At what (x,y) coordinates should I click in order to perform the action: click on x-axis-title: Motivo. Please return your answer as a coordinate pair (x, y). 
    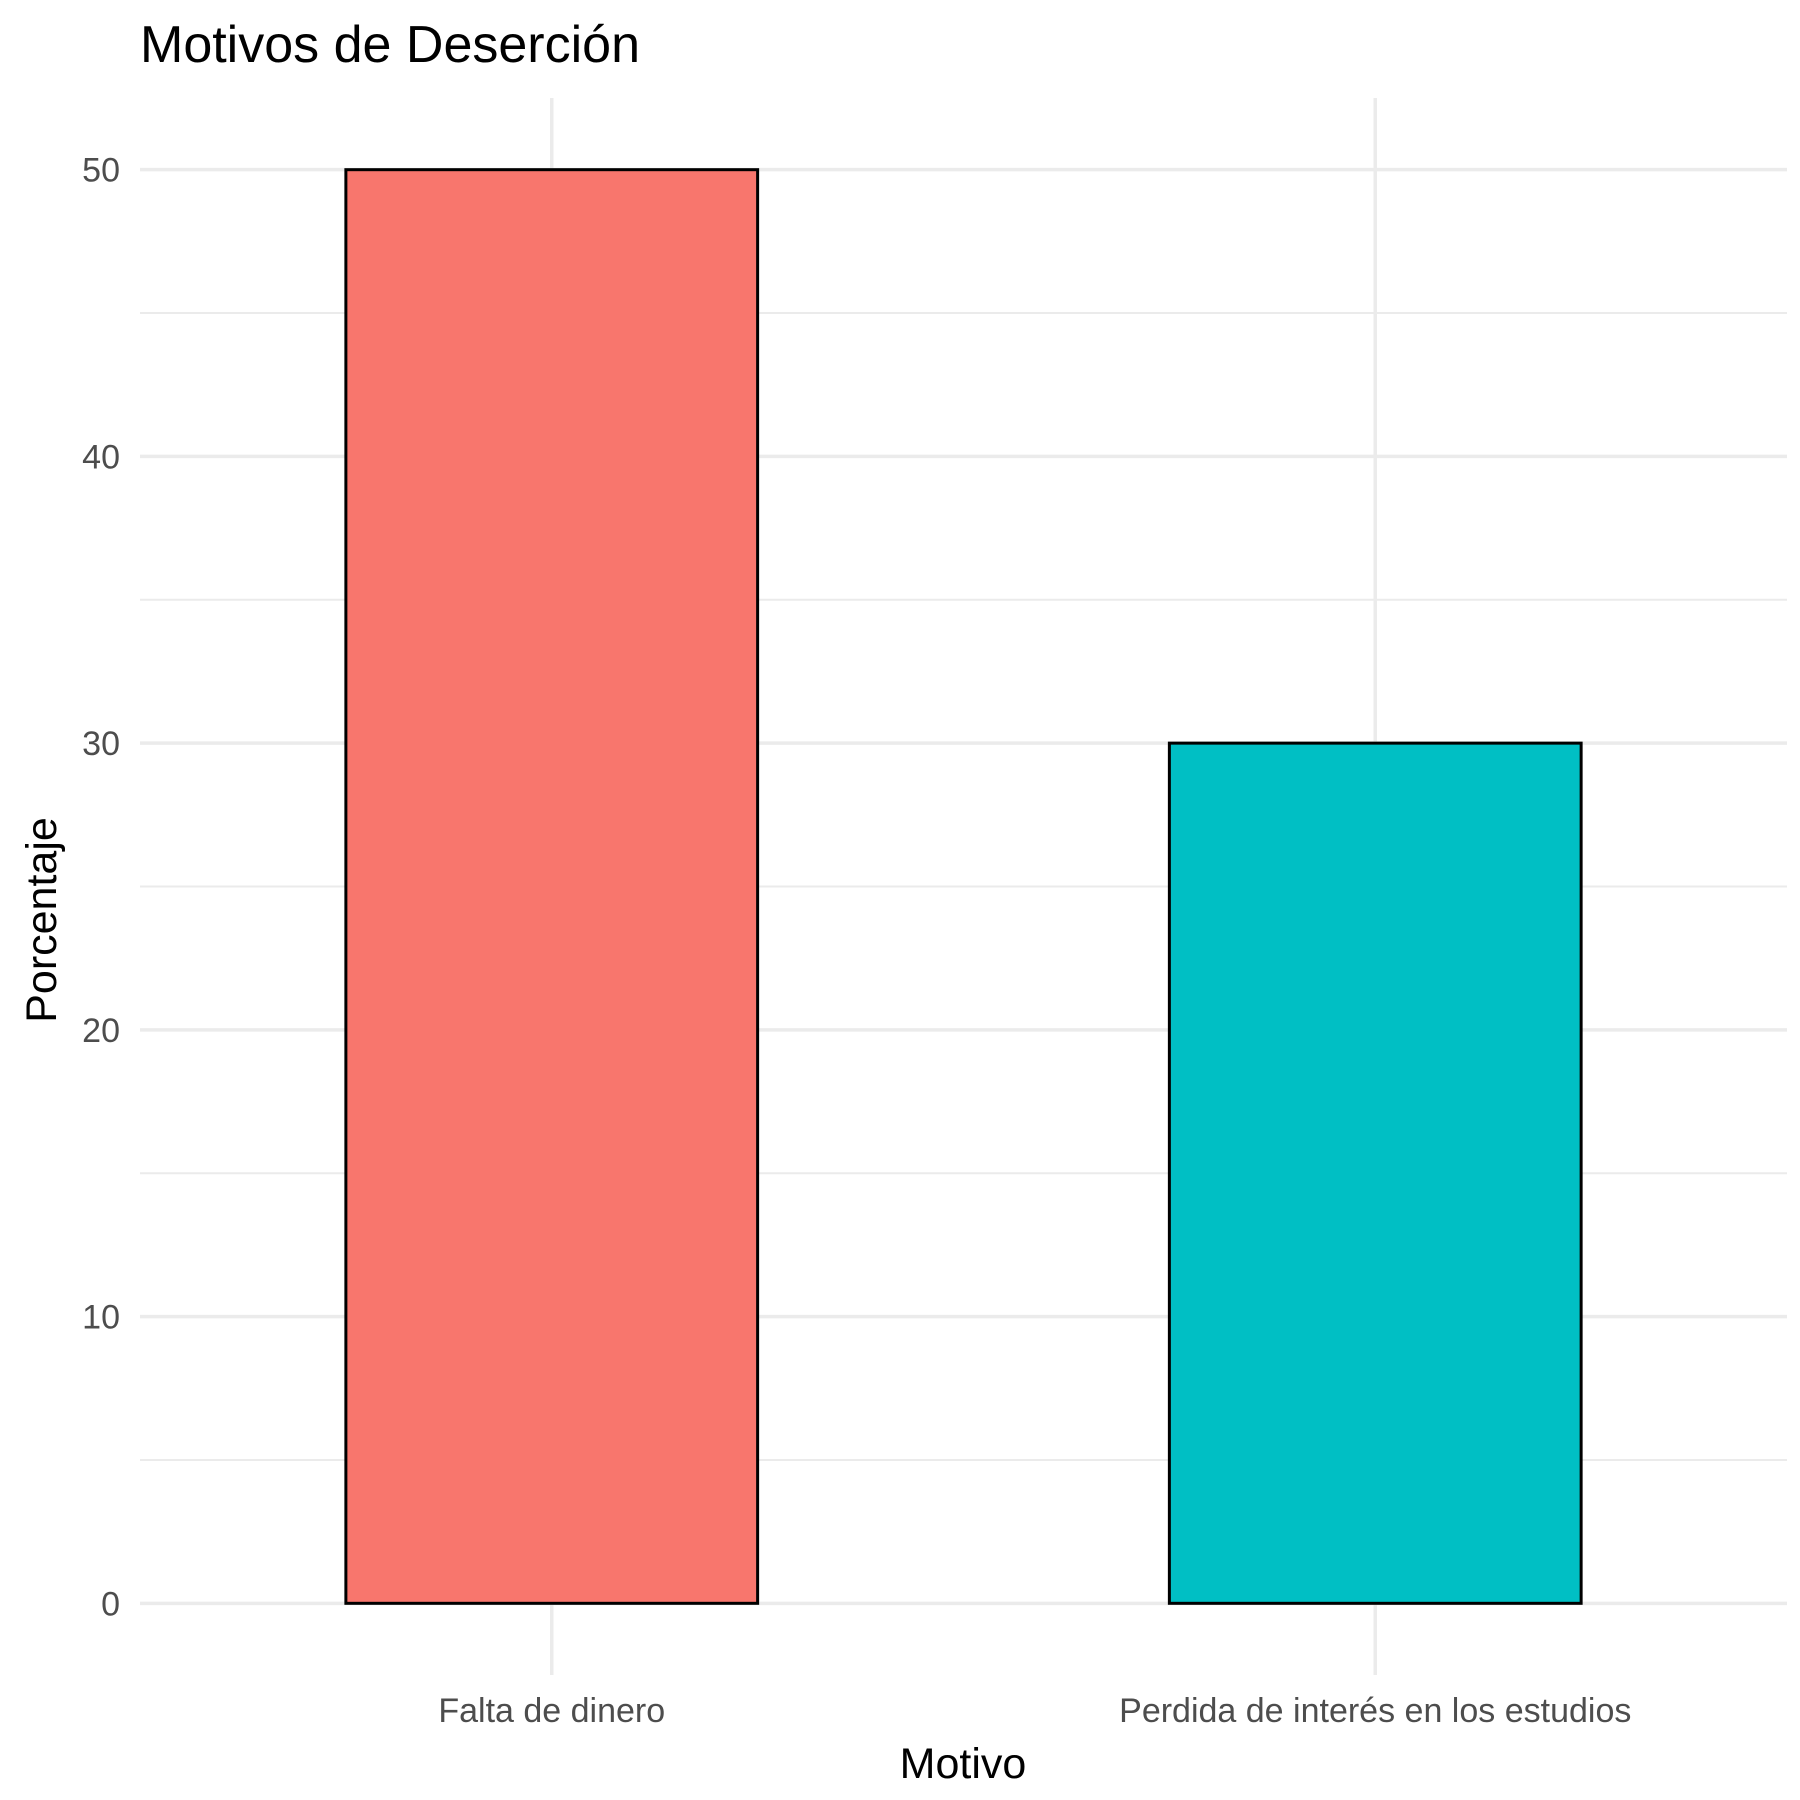
    Looking at the image, I should click on (963, 1764).